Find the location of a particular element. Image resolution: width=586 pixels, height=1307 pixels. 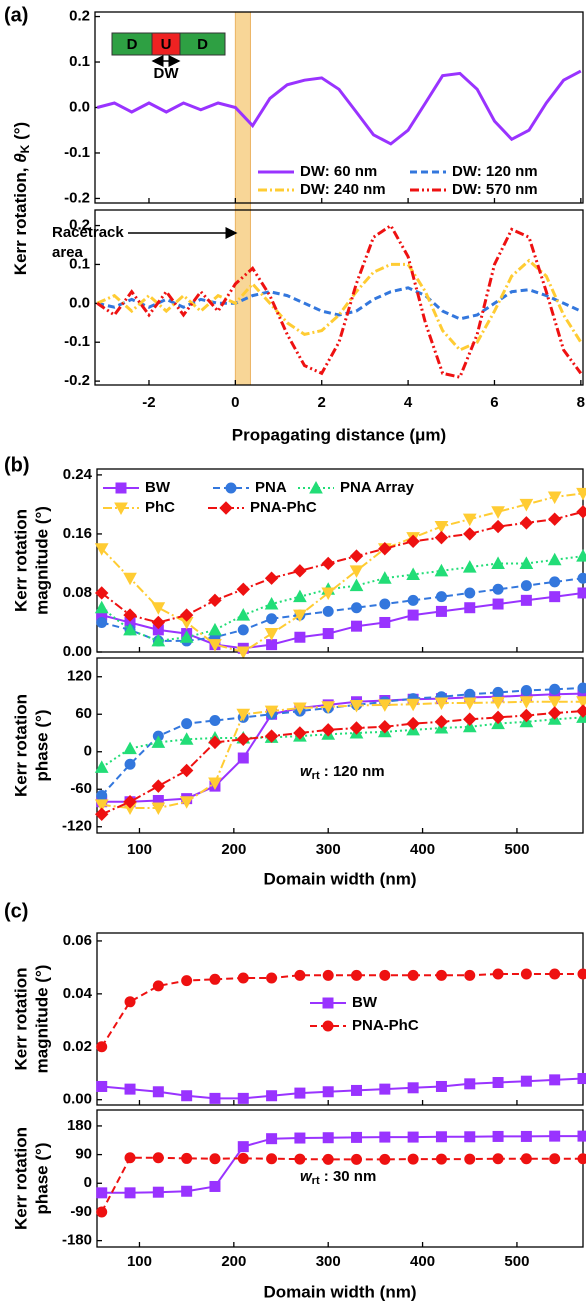

legend-label: DW: 60 nm is located at coordinates (338, 171).